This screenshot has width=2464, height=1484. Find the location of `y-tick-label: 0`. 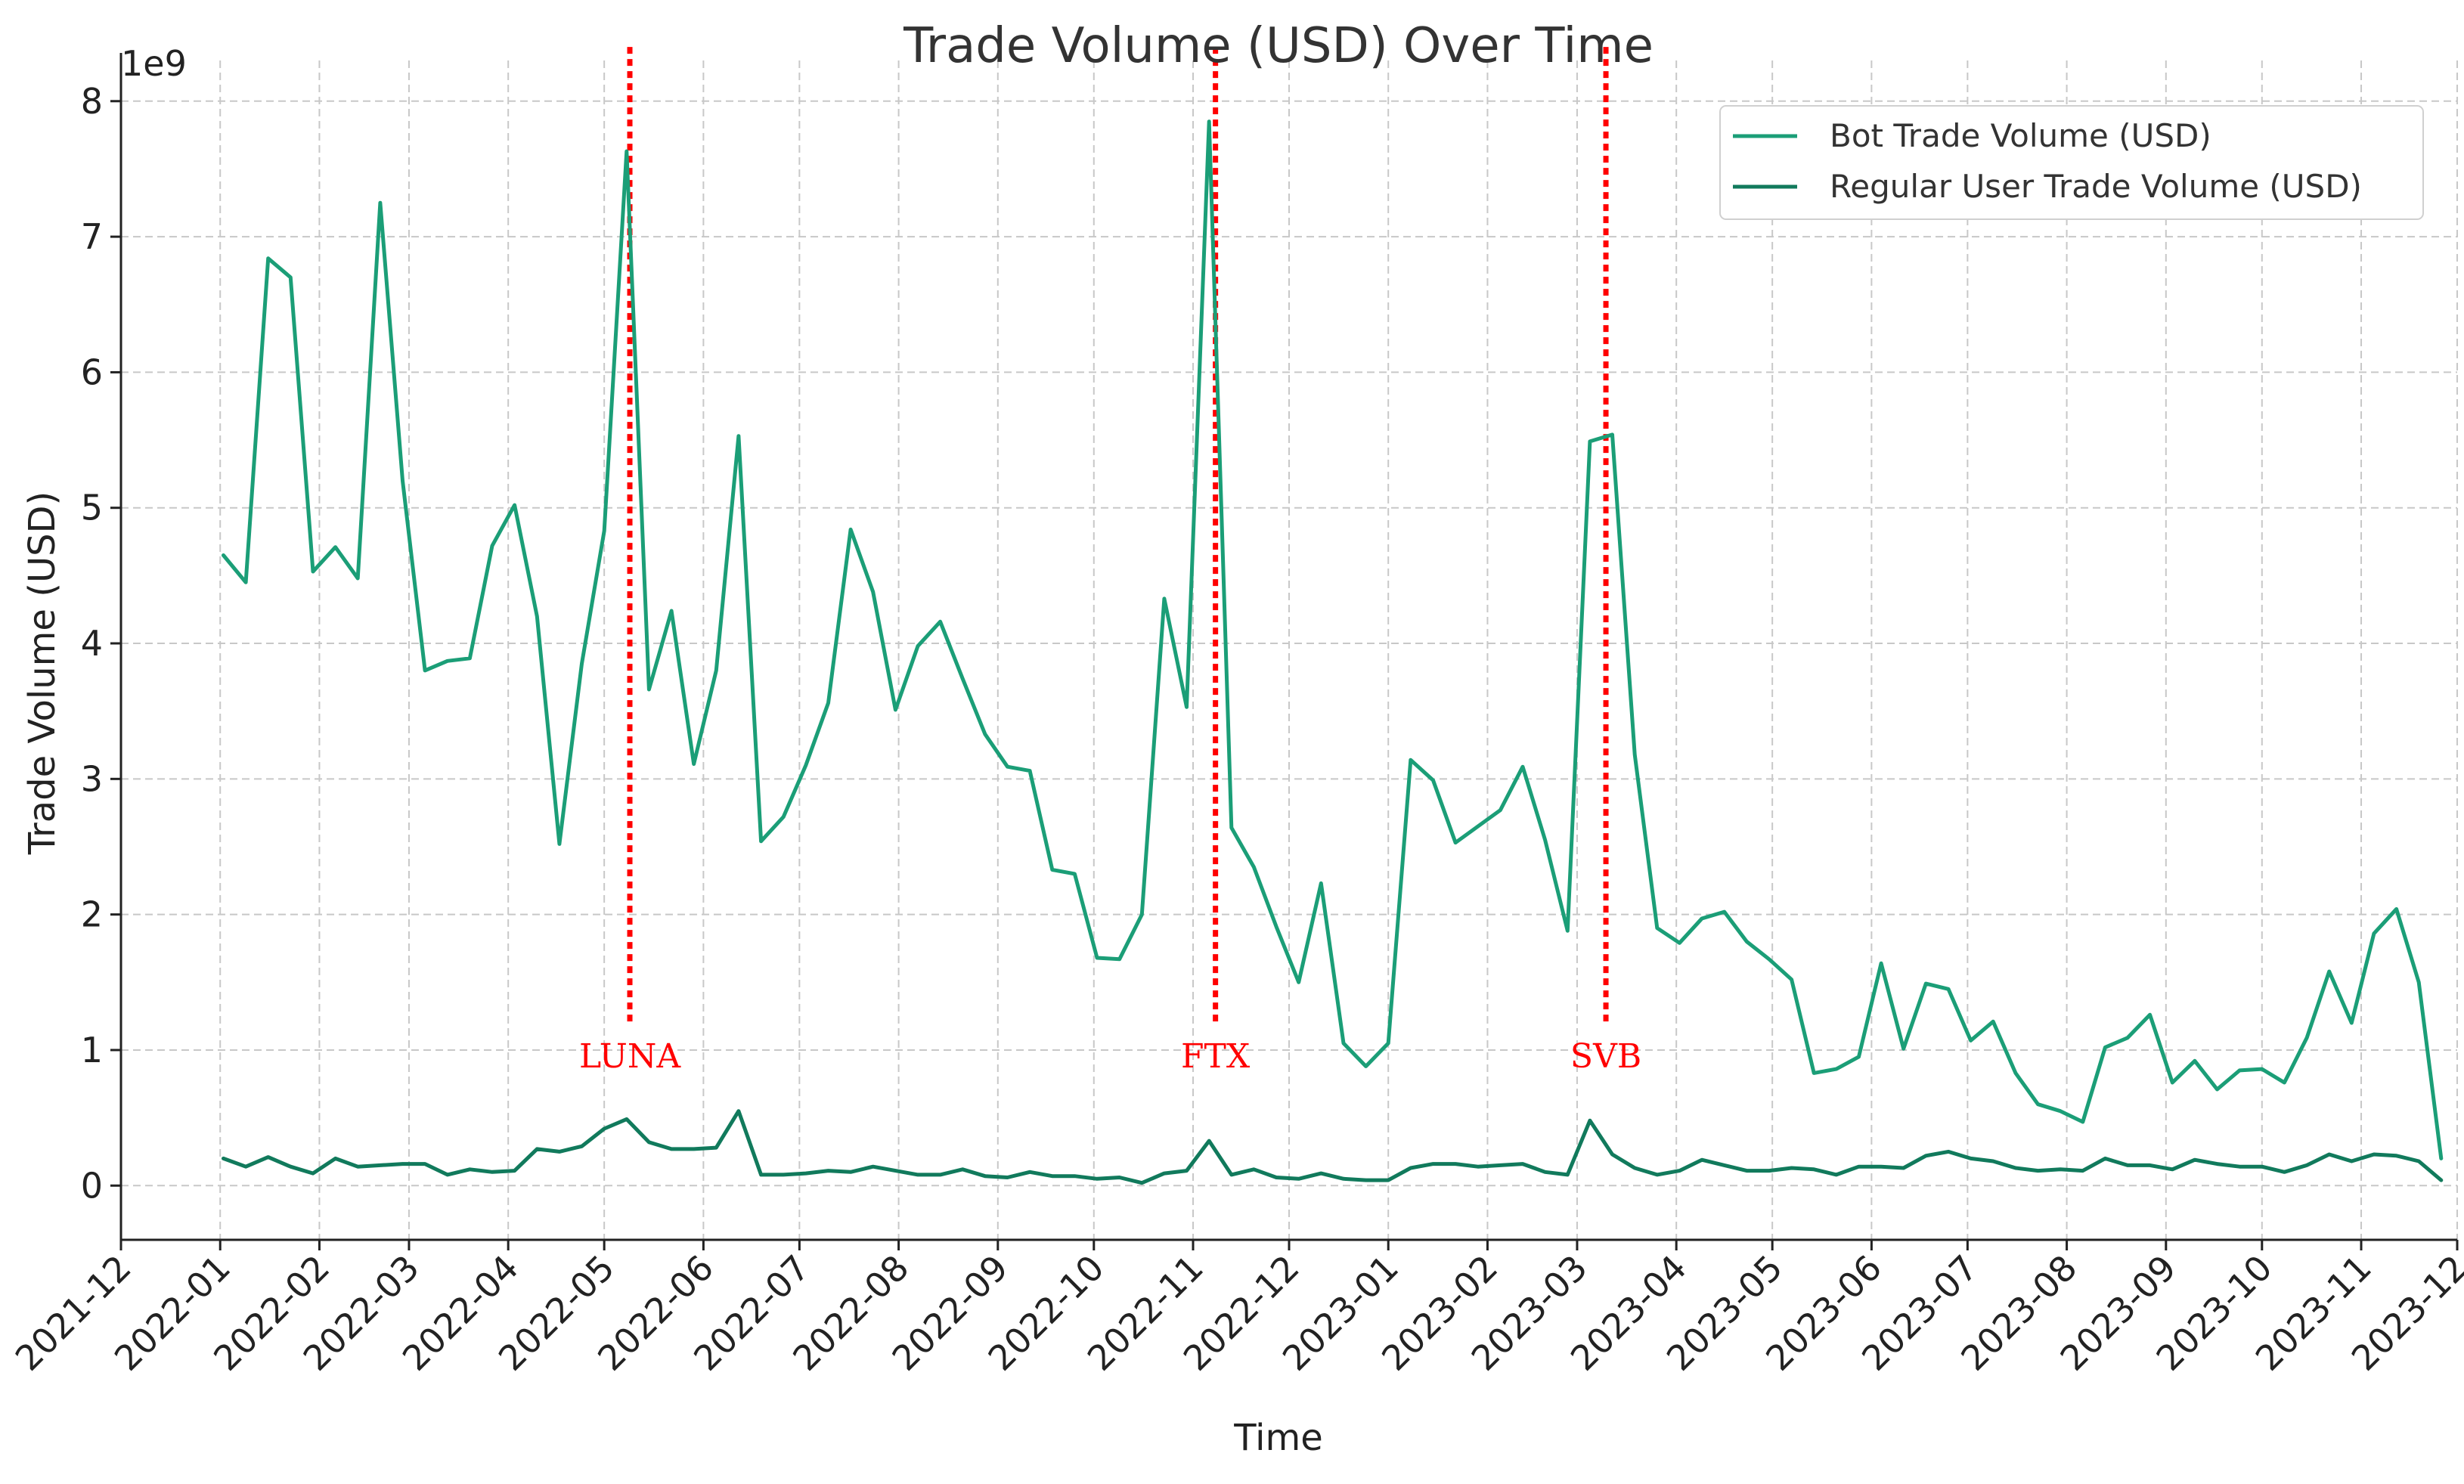

y-tick-label: 0 is located at coordinates (92, 1185).